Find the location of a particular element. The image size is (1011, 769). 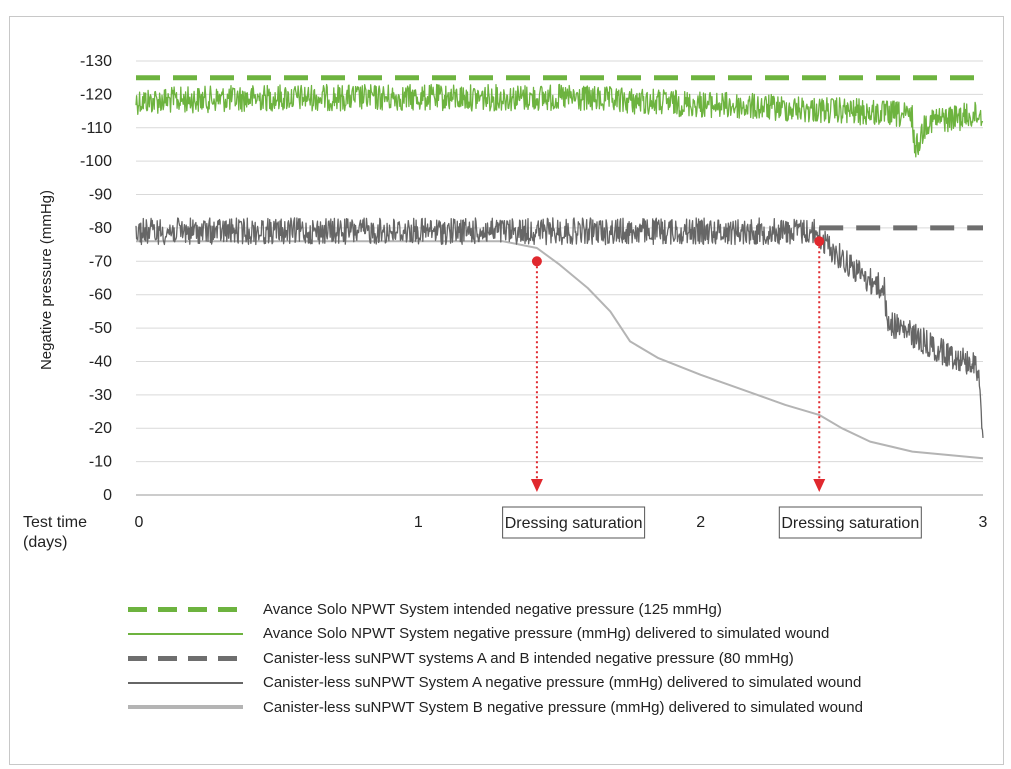

x-tick-label: 2 is located at coordinates (700, 522).